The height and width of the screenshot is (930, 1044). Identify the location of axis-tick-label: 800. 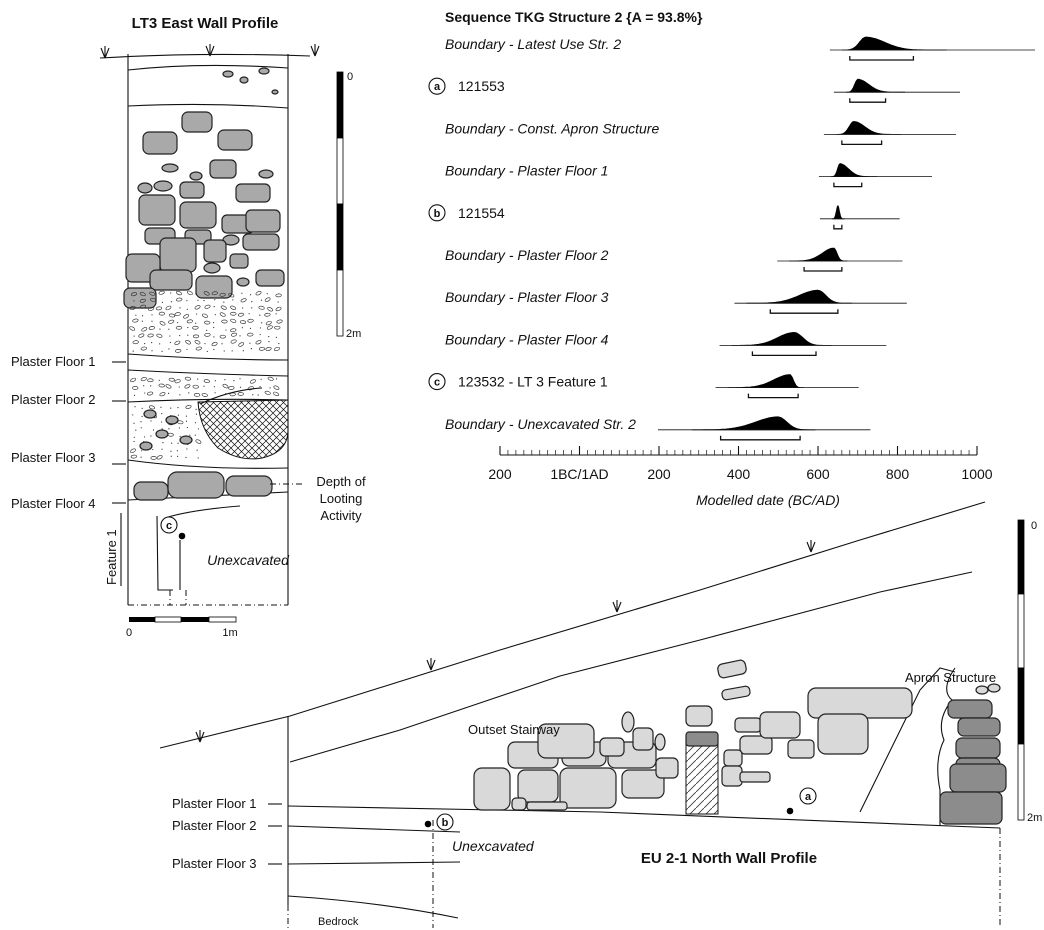
(898, 474).